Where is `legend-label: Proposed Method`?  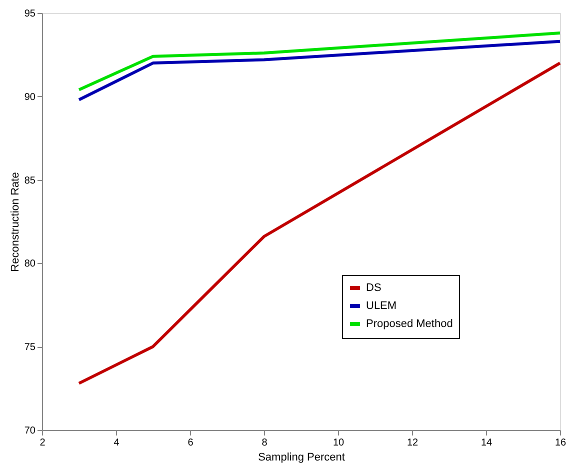
legend-label: Proposed Method is located at coordinates (409, 324).